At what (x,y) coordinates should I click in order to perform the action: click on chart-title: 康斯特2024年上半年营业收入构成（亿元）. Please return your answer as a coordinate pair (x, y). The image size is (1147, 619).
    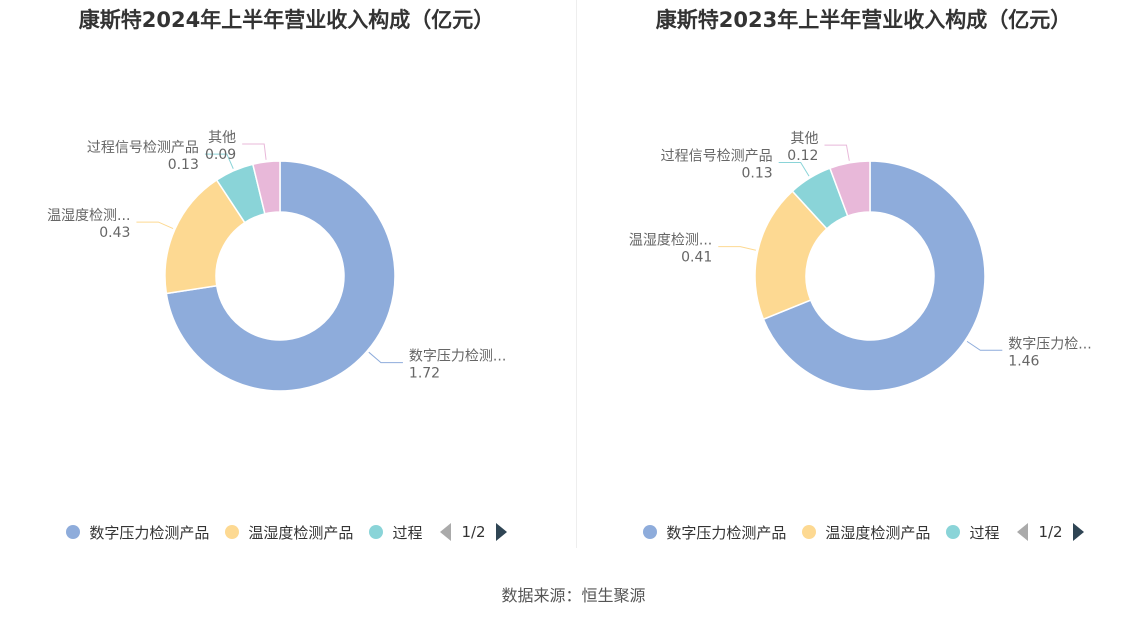
    Looking at the image, I should click on (286, 20).